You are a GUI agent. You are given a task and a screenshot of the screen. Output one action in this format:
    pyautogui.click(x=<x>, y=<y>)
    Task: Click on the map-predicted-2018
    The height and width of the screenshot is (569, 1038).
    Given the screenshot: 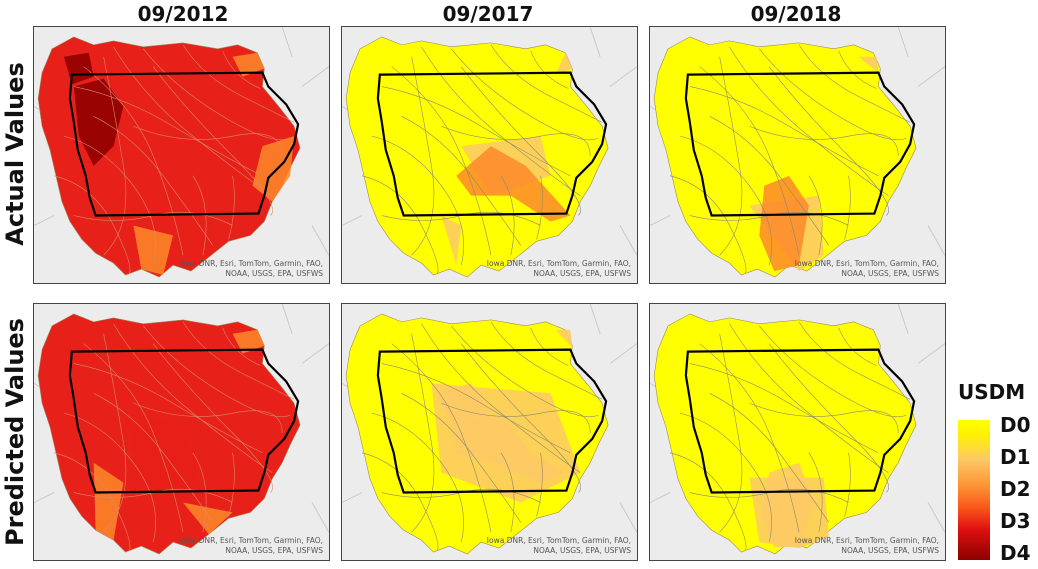 What is the action you would take?
    pyautogui.click(x=797, y=429)
    